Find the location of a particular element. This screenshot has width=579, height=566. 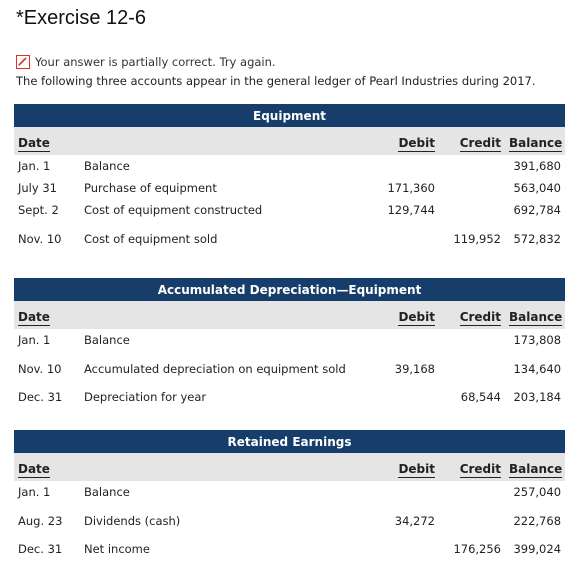

row-balance: 399,024 is located at coordinates (537, 549).